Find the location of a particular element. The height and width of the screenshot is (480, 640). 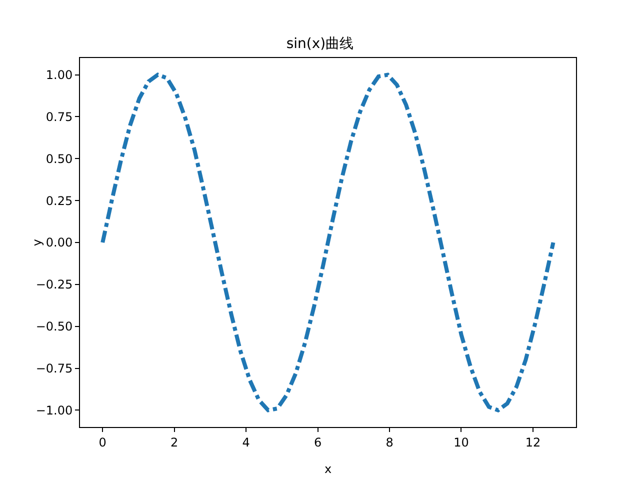

y-tick-label: 1.00 is located at coordinates (59, 75).